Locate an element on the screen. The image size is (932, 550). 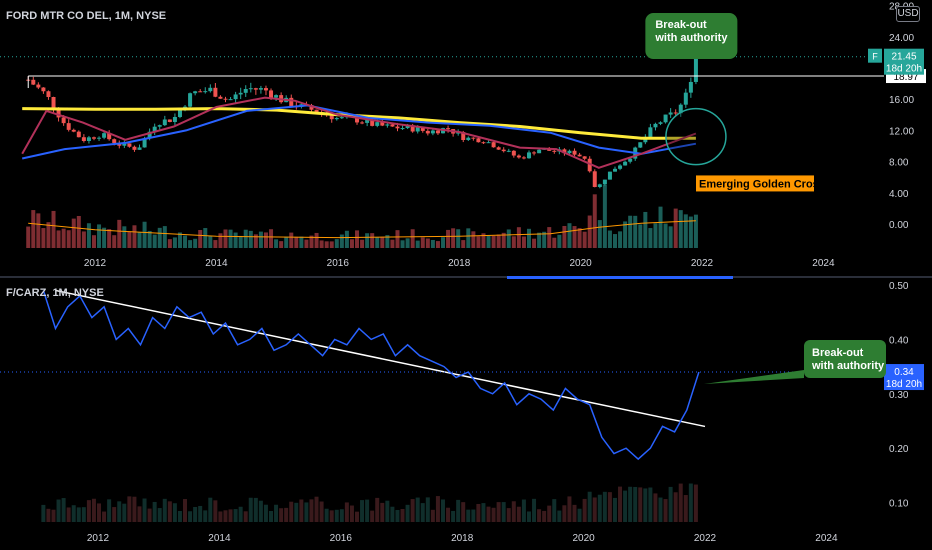
currency-badge: USD is located at coordinates (908, 14).